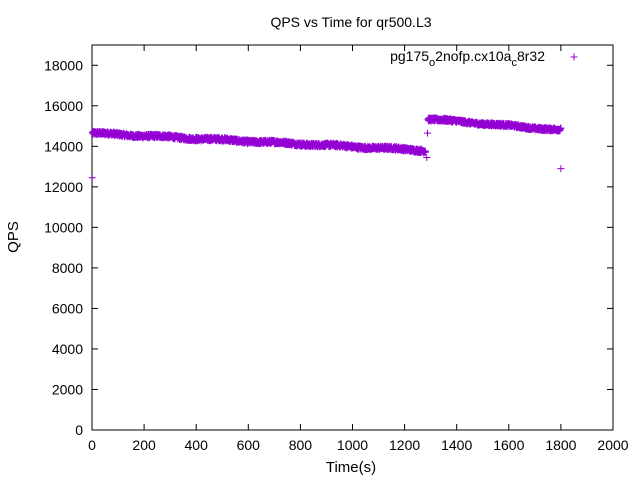  Describe the element at coordinates (249, 445) in the screenshot. I see `x-tick-label: 600` at that location.